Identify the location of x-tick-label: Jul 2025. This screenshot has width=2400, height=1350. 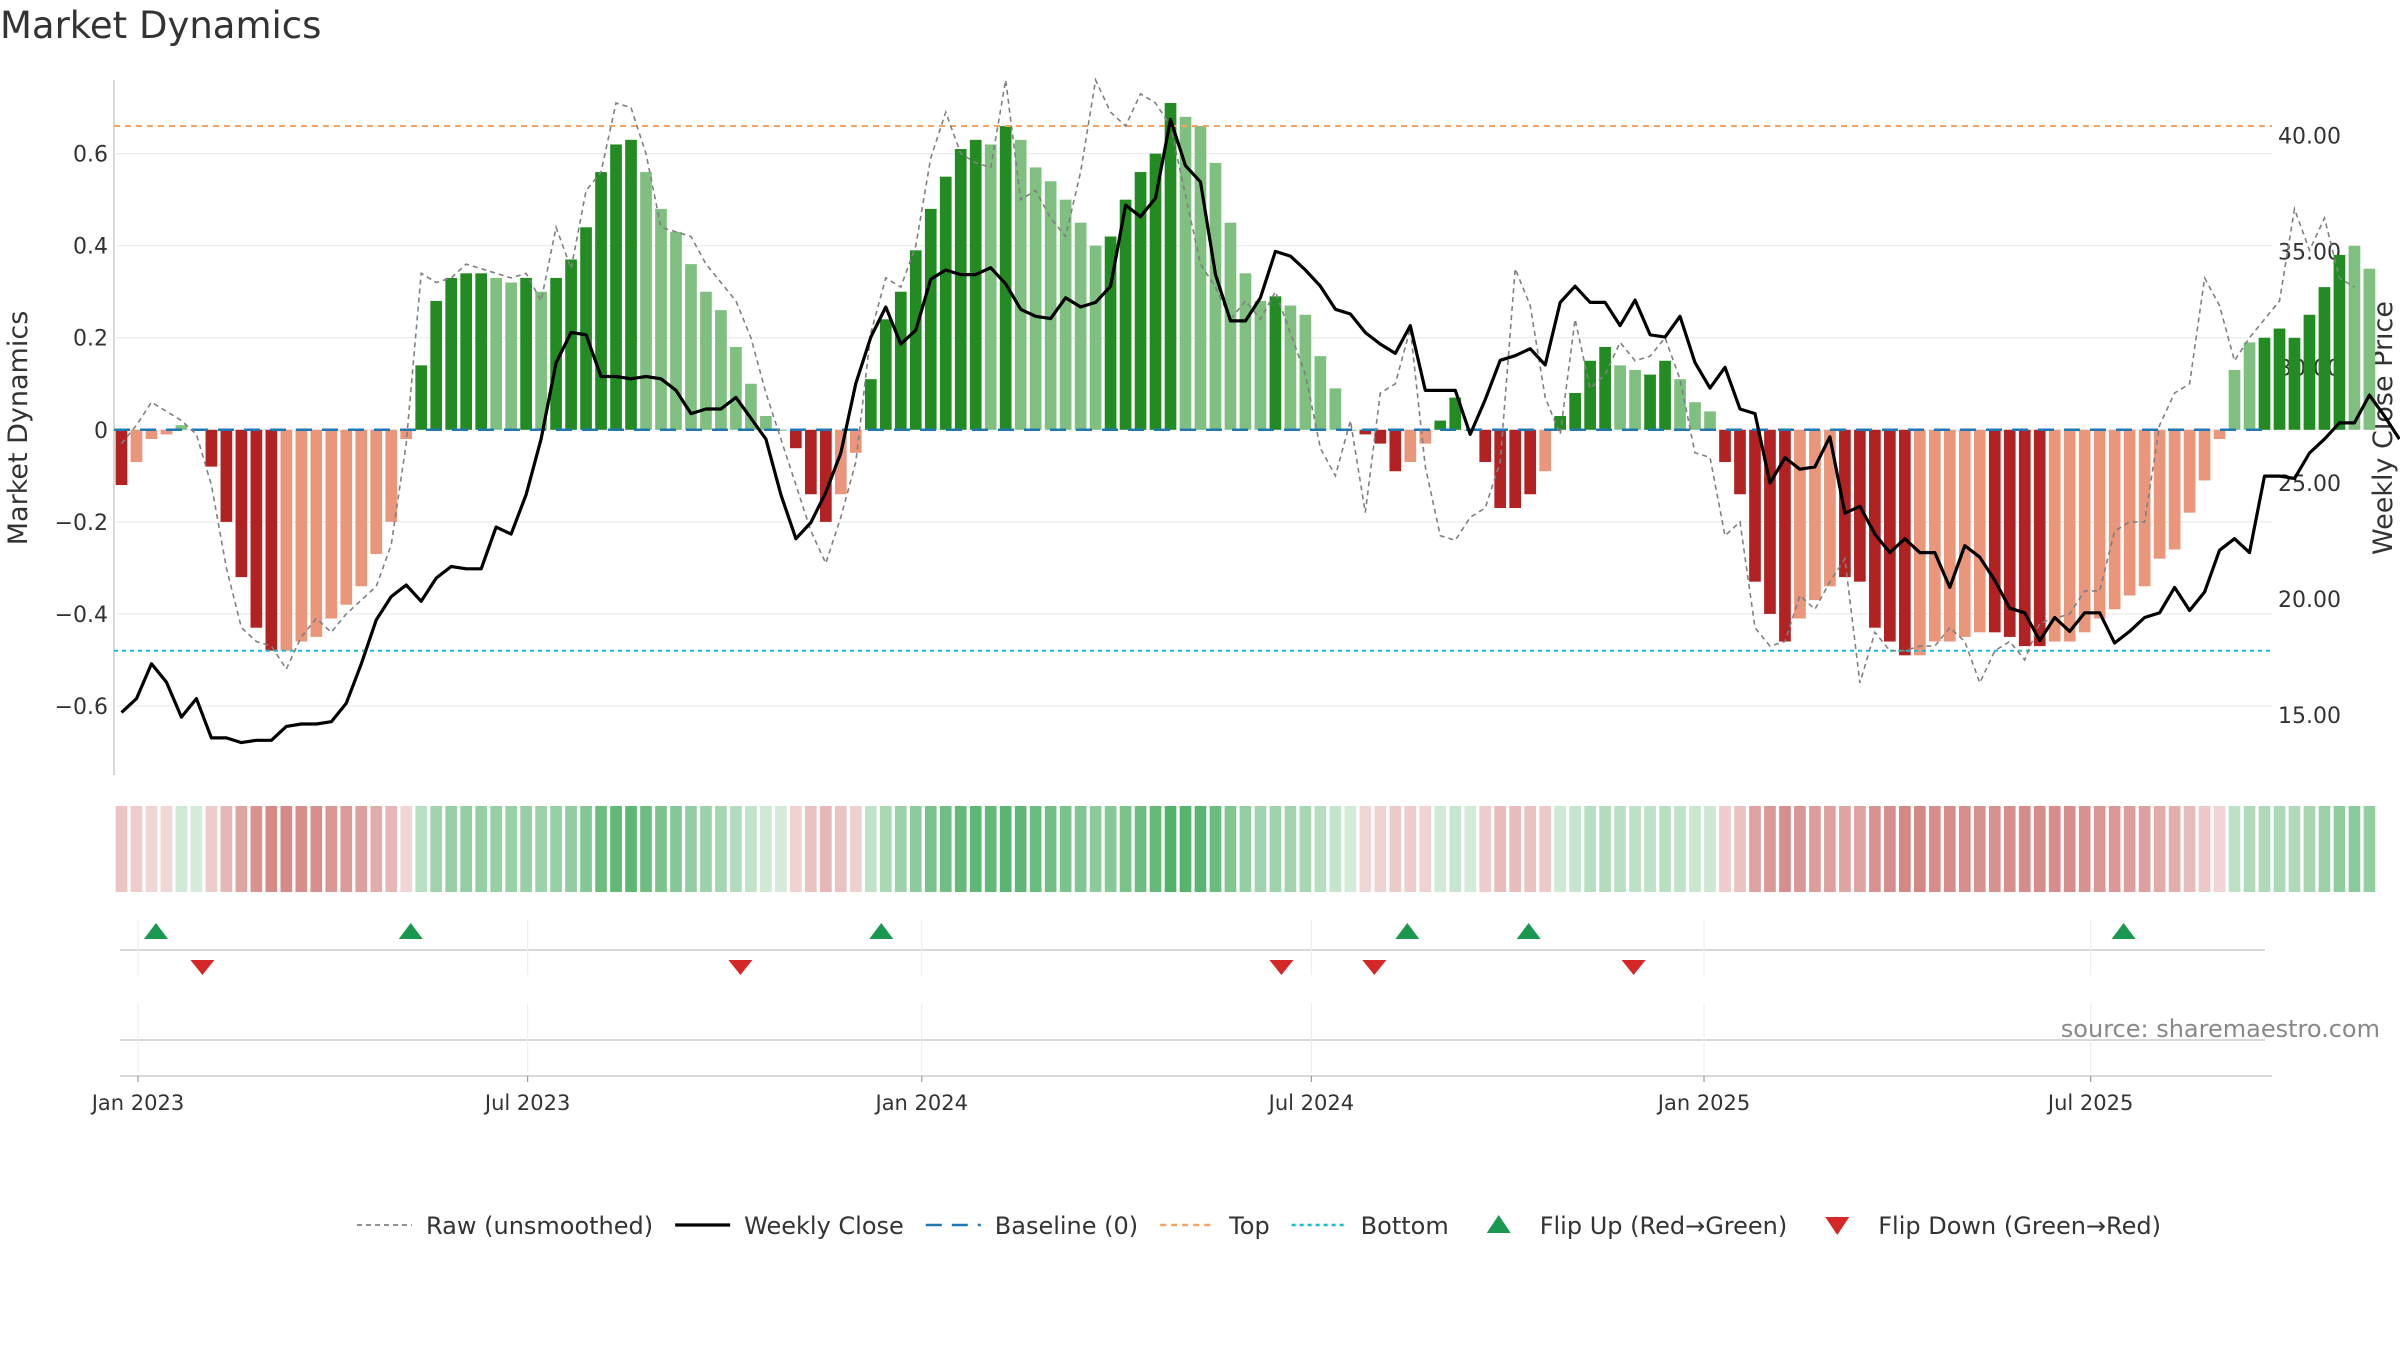
(2089, 1103).